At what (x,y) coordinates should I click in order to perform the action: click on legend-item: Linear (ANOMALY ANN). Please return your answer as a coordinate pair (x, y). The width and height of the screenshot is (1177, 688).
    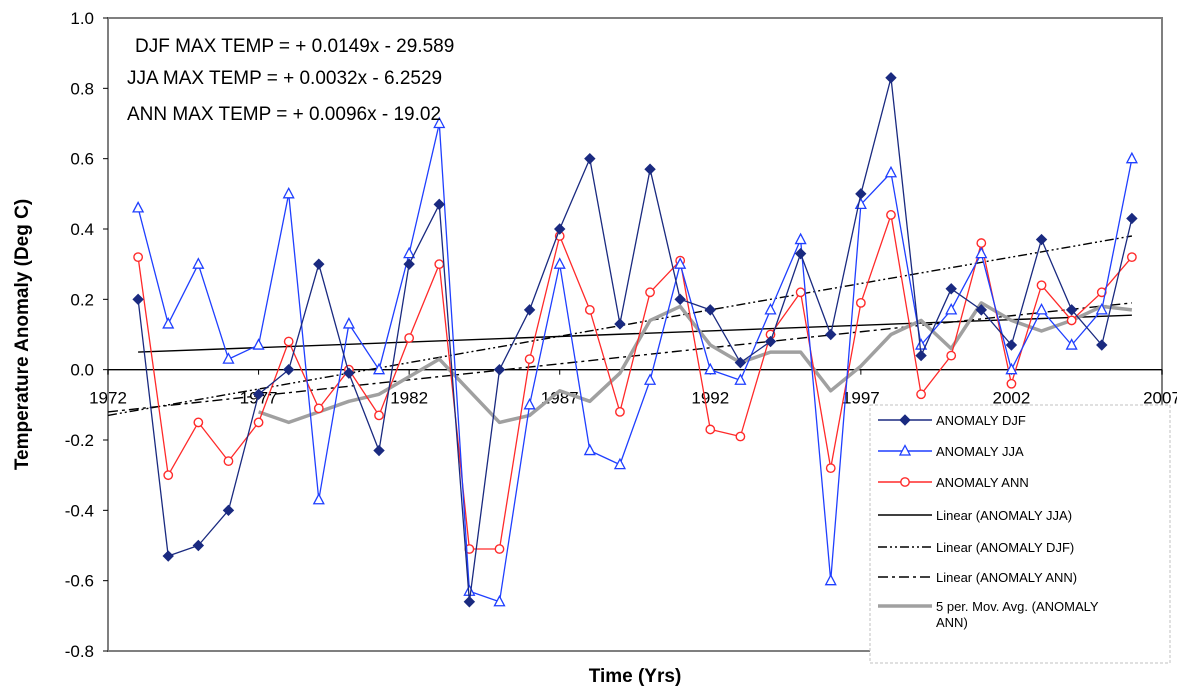
    Looking at the image, I should click on (977, 577).